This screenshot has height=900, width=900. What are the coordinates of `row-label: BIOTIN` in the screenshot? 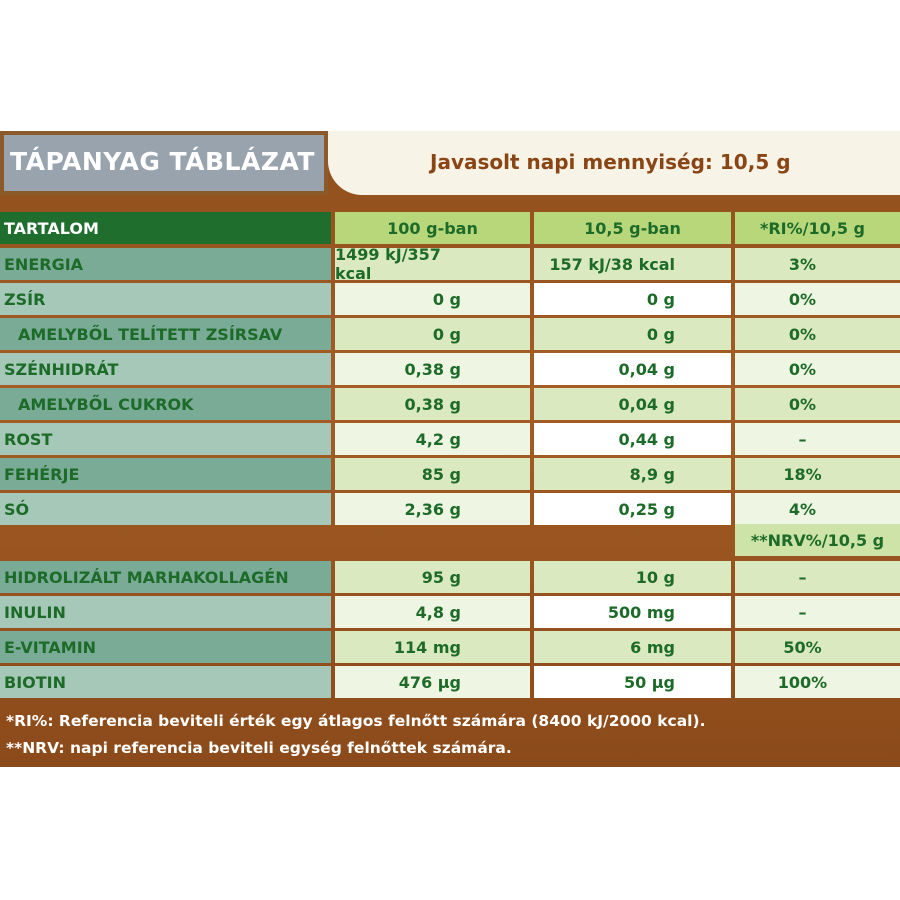 It's located at (165, 682).